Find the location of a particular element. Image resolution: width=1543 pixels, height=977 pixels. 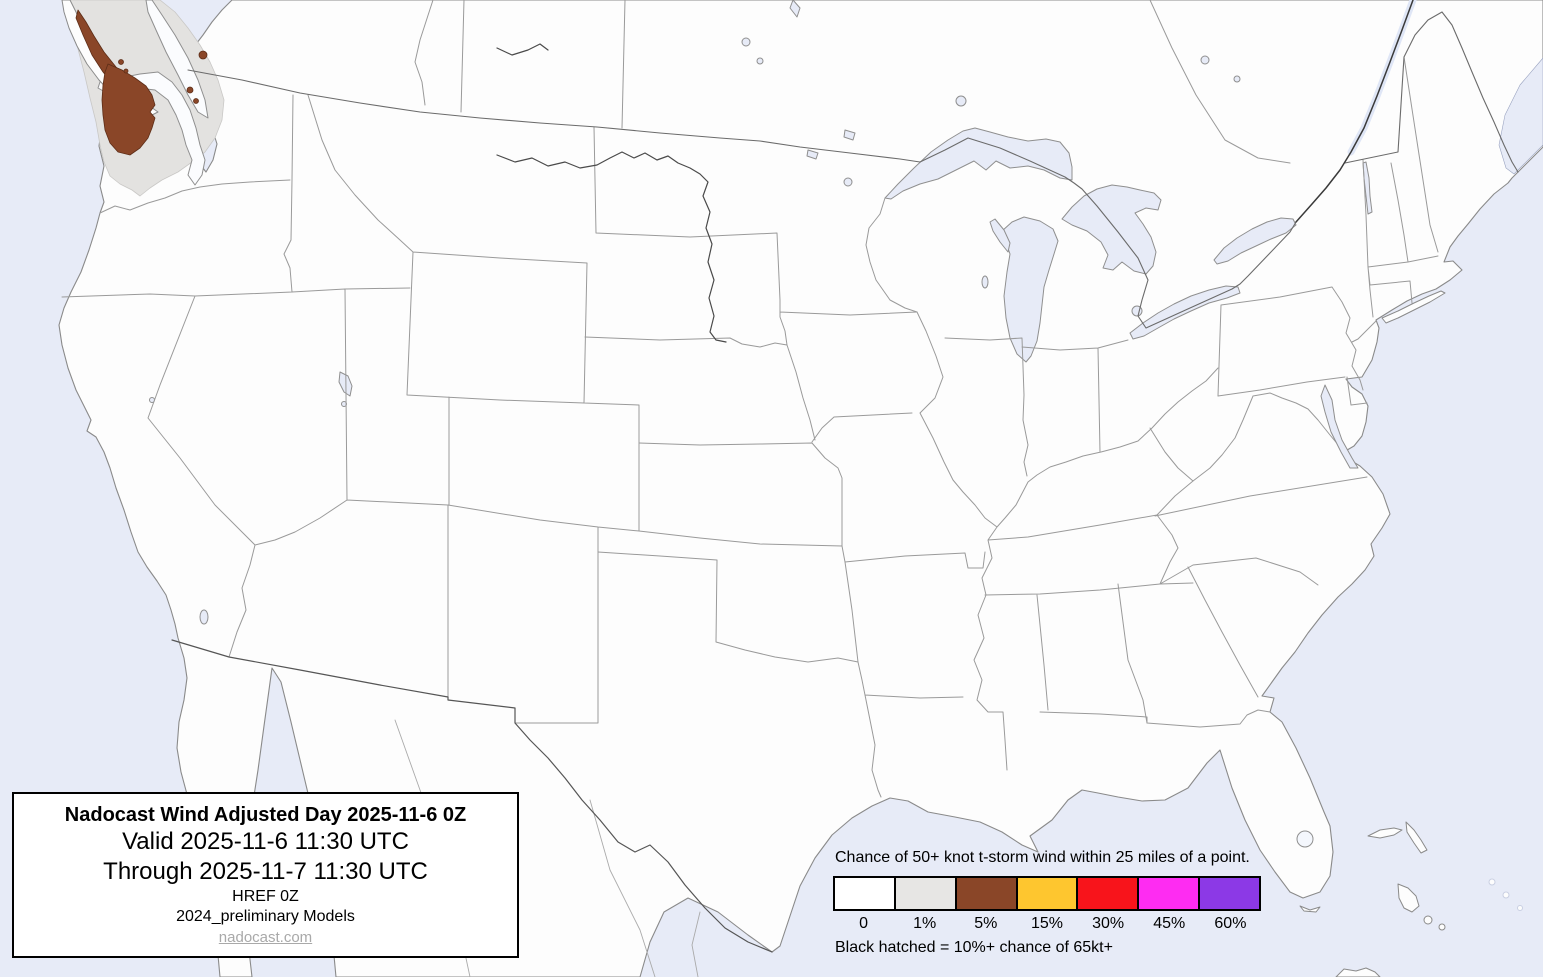

legend-color-bar is located at coordinates (1047, 893).